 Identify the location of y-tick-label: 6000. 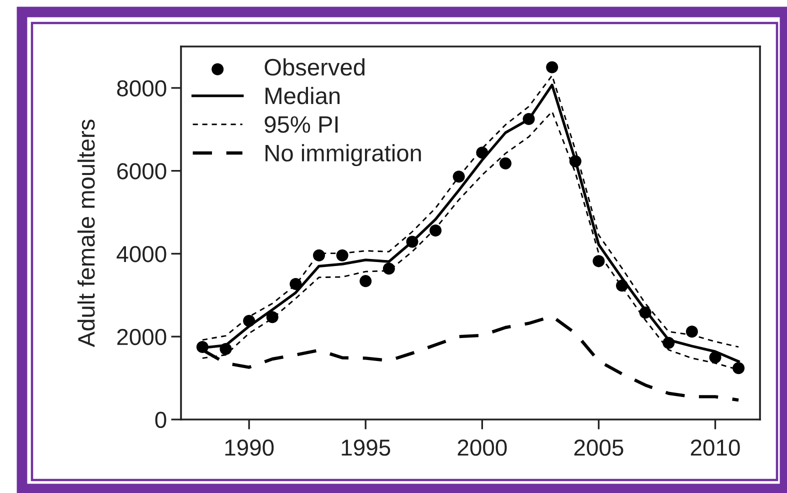
(141, 171).